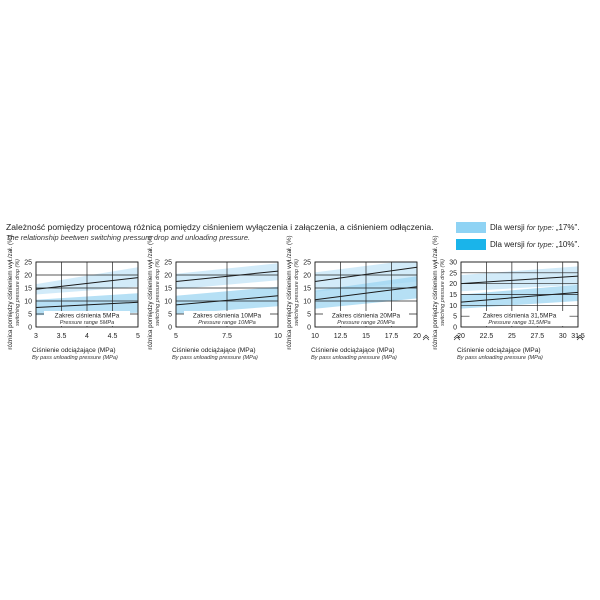 Image resolution: width=600 pixels, height=600 pixels. I want to click on x-tick-label: 3.5, so click(62, 336).